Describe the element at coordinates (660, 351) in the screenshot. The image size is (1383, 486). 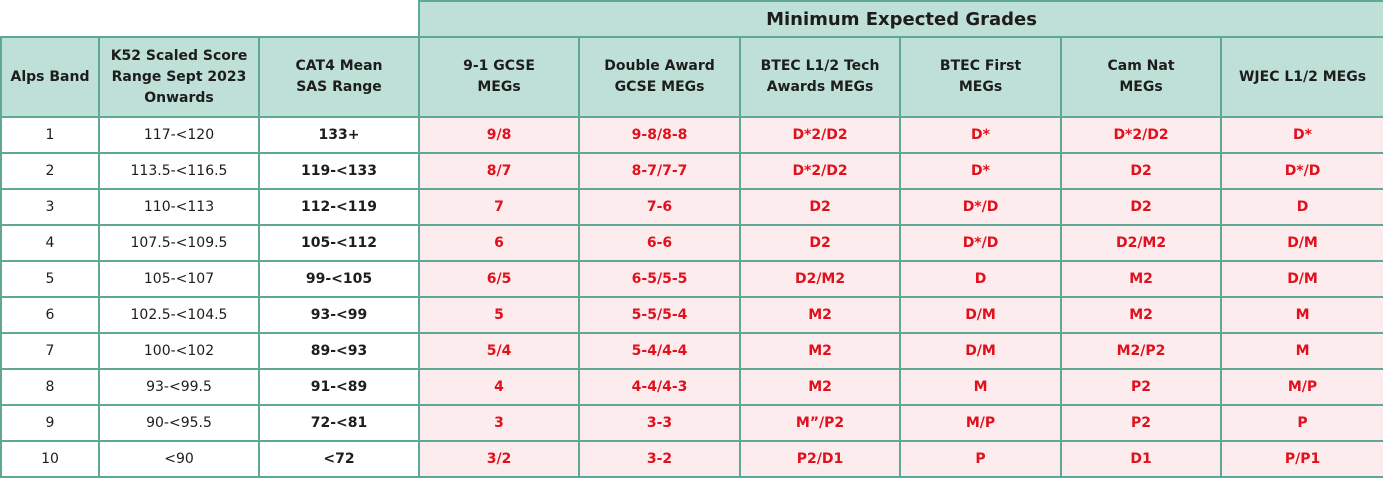
I see `cell-double: 5-4/4-4` at that location.